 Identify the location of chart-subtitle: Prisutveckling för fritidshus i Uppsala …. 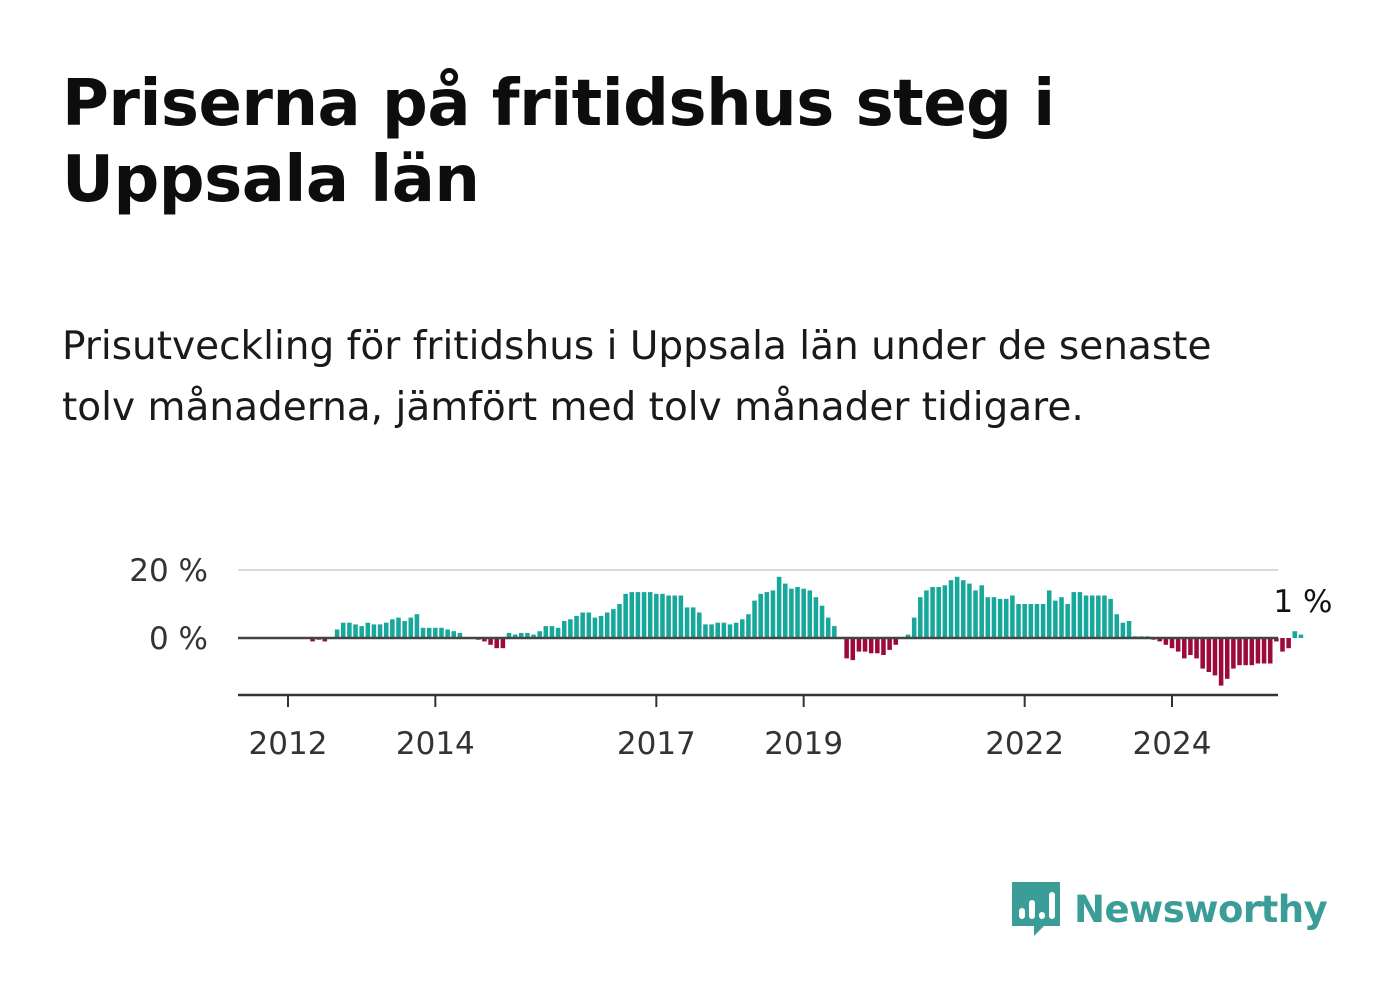
(637, 377).